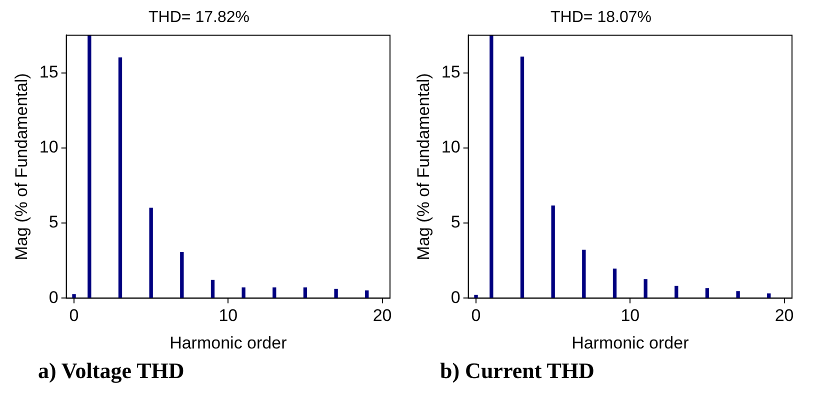  I want to click on chart-title: THD= 17.82%, so click(199, 17).